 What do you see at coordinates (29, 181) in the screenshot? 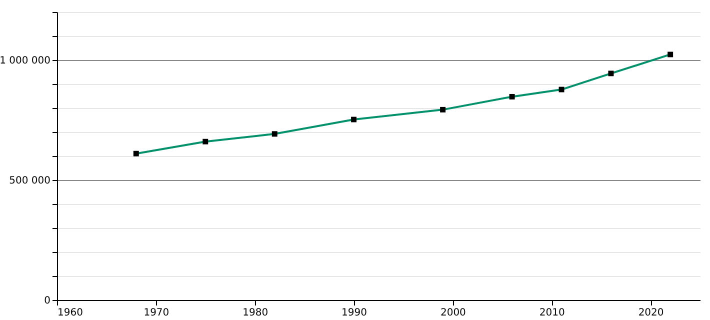
I see `y-tick-label: 500 000` at bounding box center [29, 181].